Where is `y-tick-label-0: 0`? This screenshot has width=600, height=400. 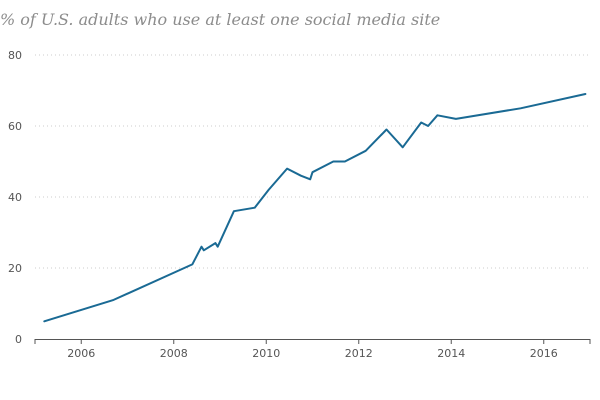 y-tick-label-0: 0 is located at coordinates (18, 339).